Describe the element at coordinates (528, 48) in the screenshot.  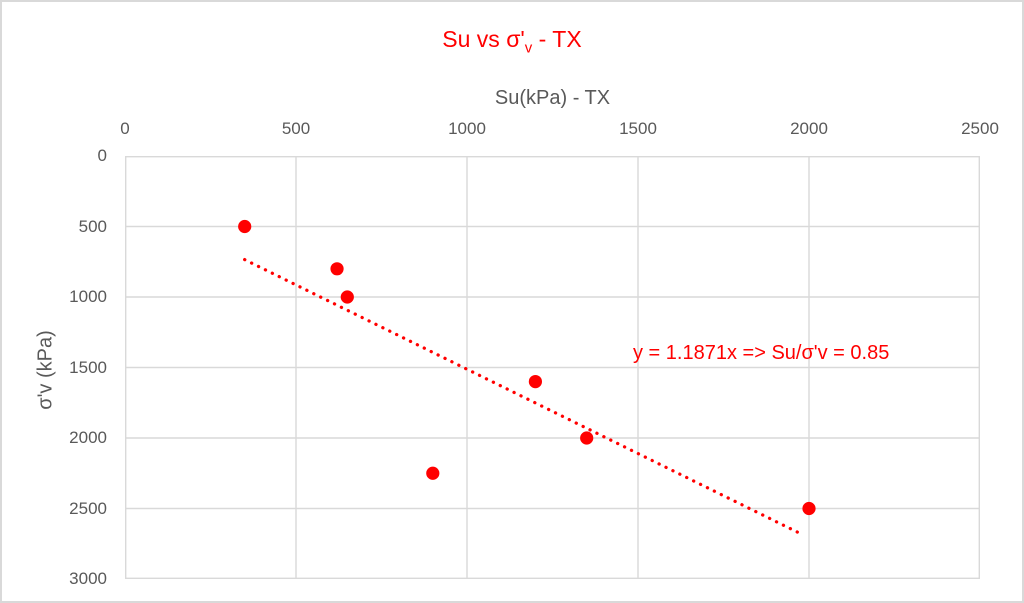
I see `chart-title-subscript: v` at that location.